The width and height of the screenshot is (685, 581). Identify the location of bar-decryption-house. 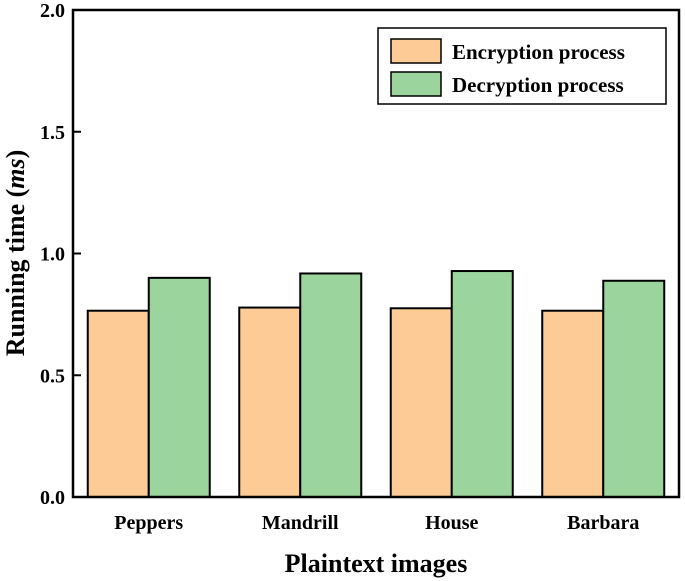
(482, 384).